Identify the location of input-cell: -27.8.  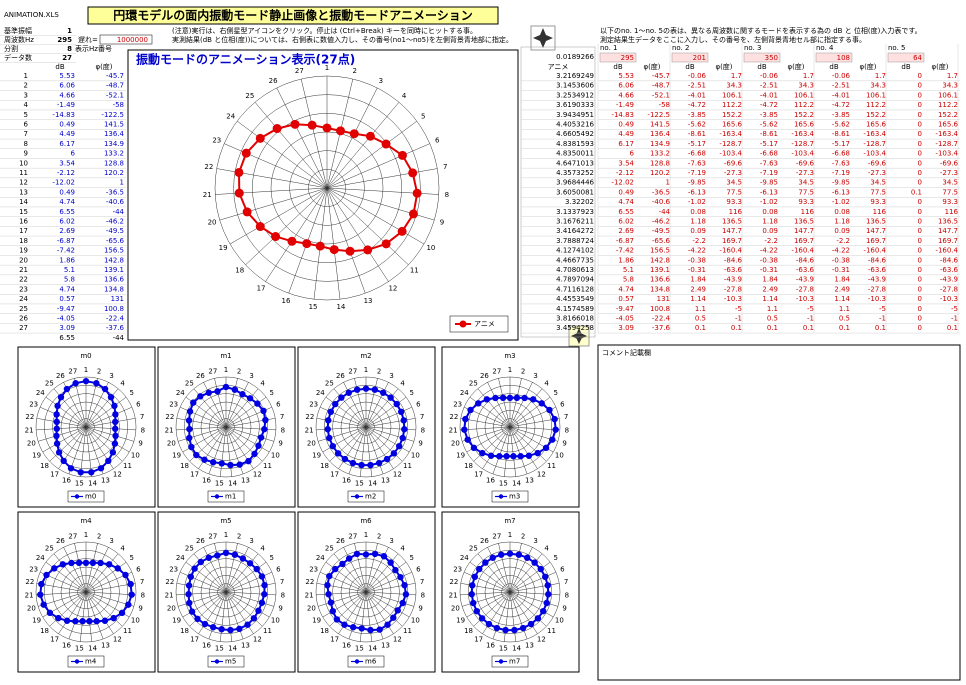
(877, 289).